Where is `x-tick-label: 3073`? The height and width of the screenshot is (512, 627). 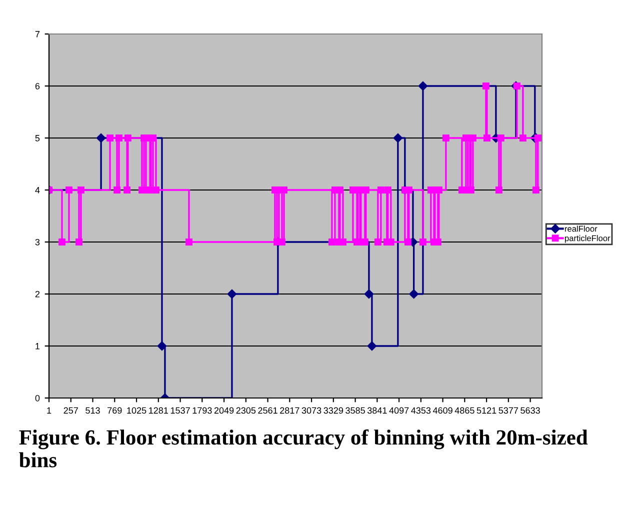 x-tick-label: 3073 is located at coordinates (312, 410).